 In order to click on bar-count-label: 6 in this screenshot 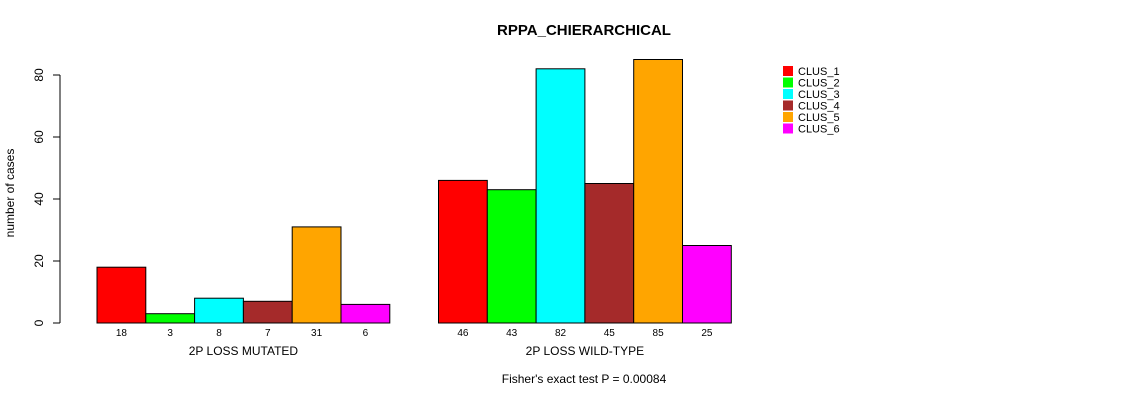, I will do `click(366, 333)`.